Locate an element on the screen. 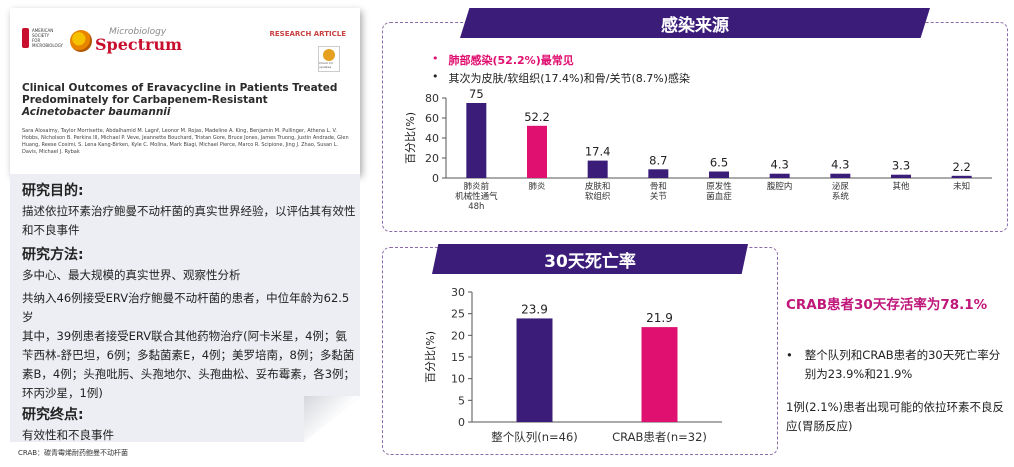 The height and width of the screenshot is (467, 1014). method-heading: 研究方法: is located at coordinates (53, 255).